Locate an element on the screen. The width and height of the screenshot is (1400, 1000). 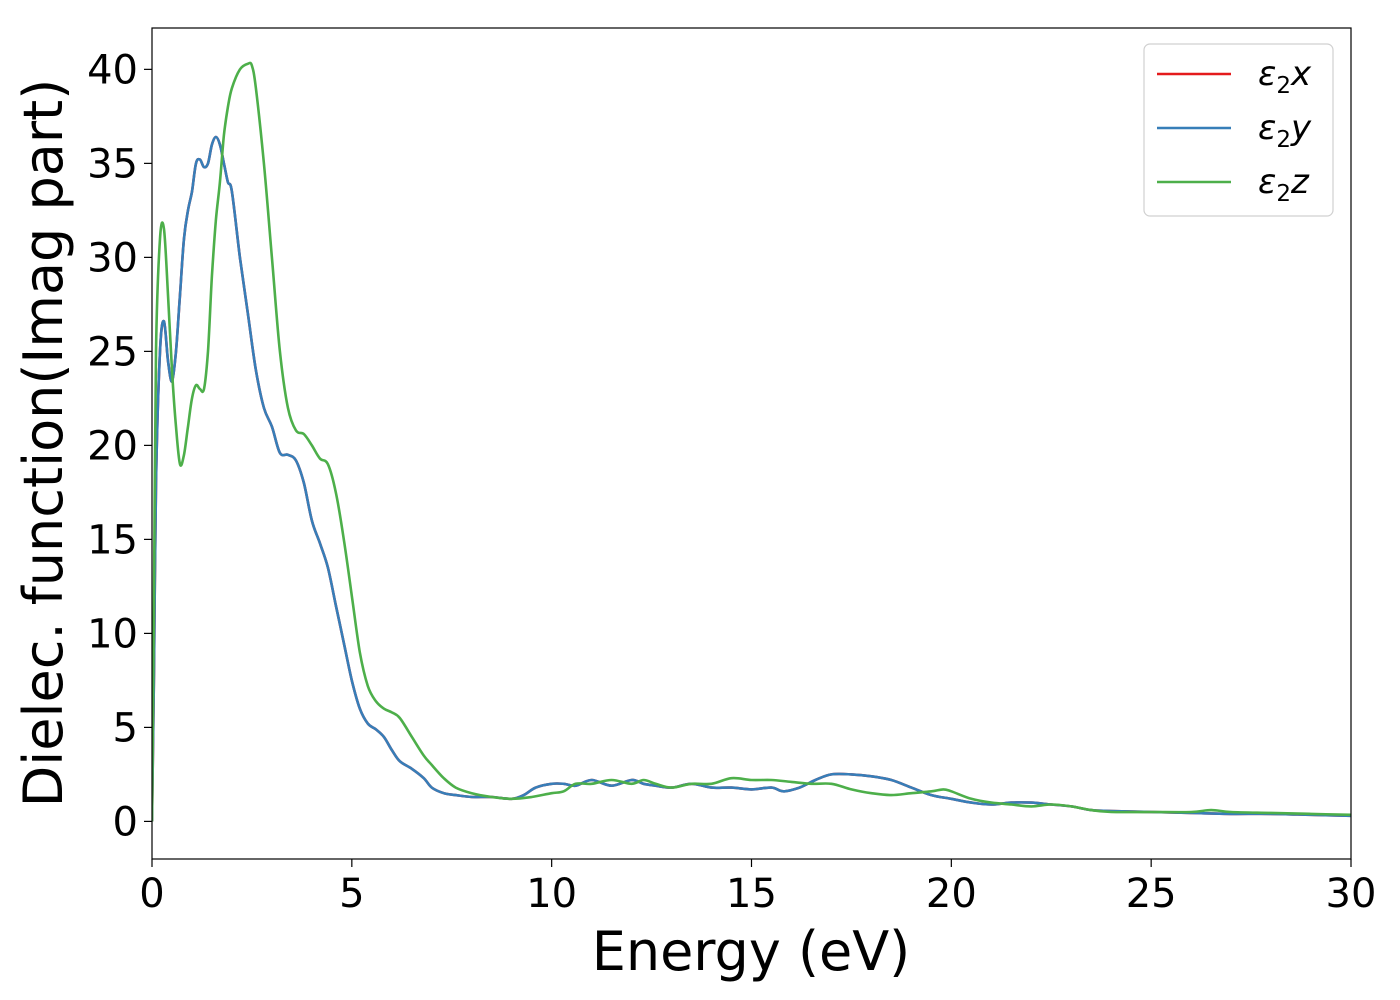
y-tick-label: 10 is located at coordinates (112, 634).